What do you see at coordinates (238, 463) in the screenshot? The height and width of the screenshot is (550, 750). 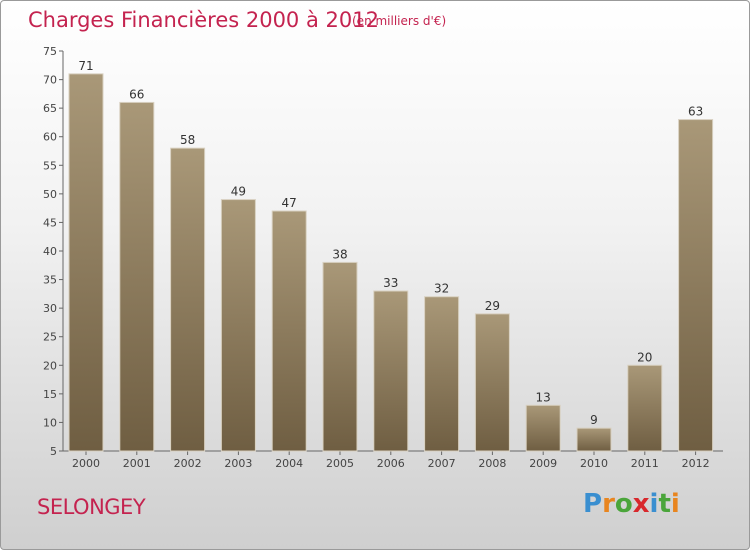 I see `x-tick-label: 2003` at bounding box center [238, 463].